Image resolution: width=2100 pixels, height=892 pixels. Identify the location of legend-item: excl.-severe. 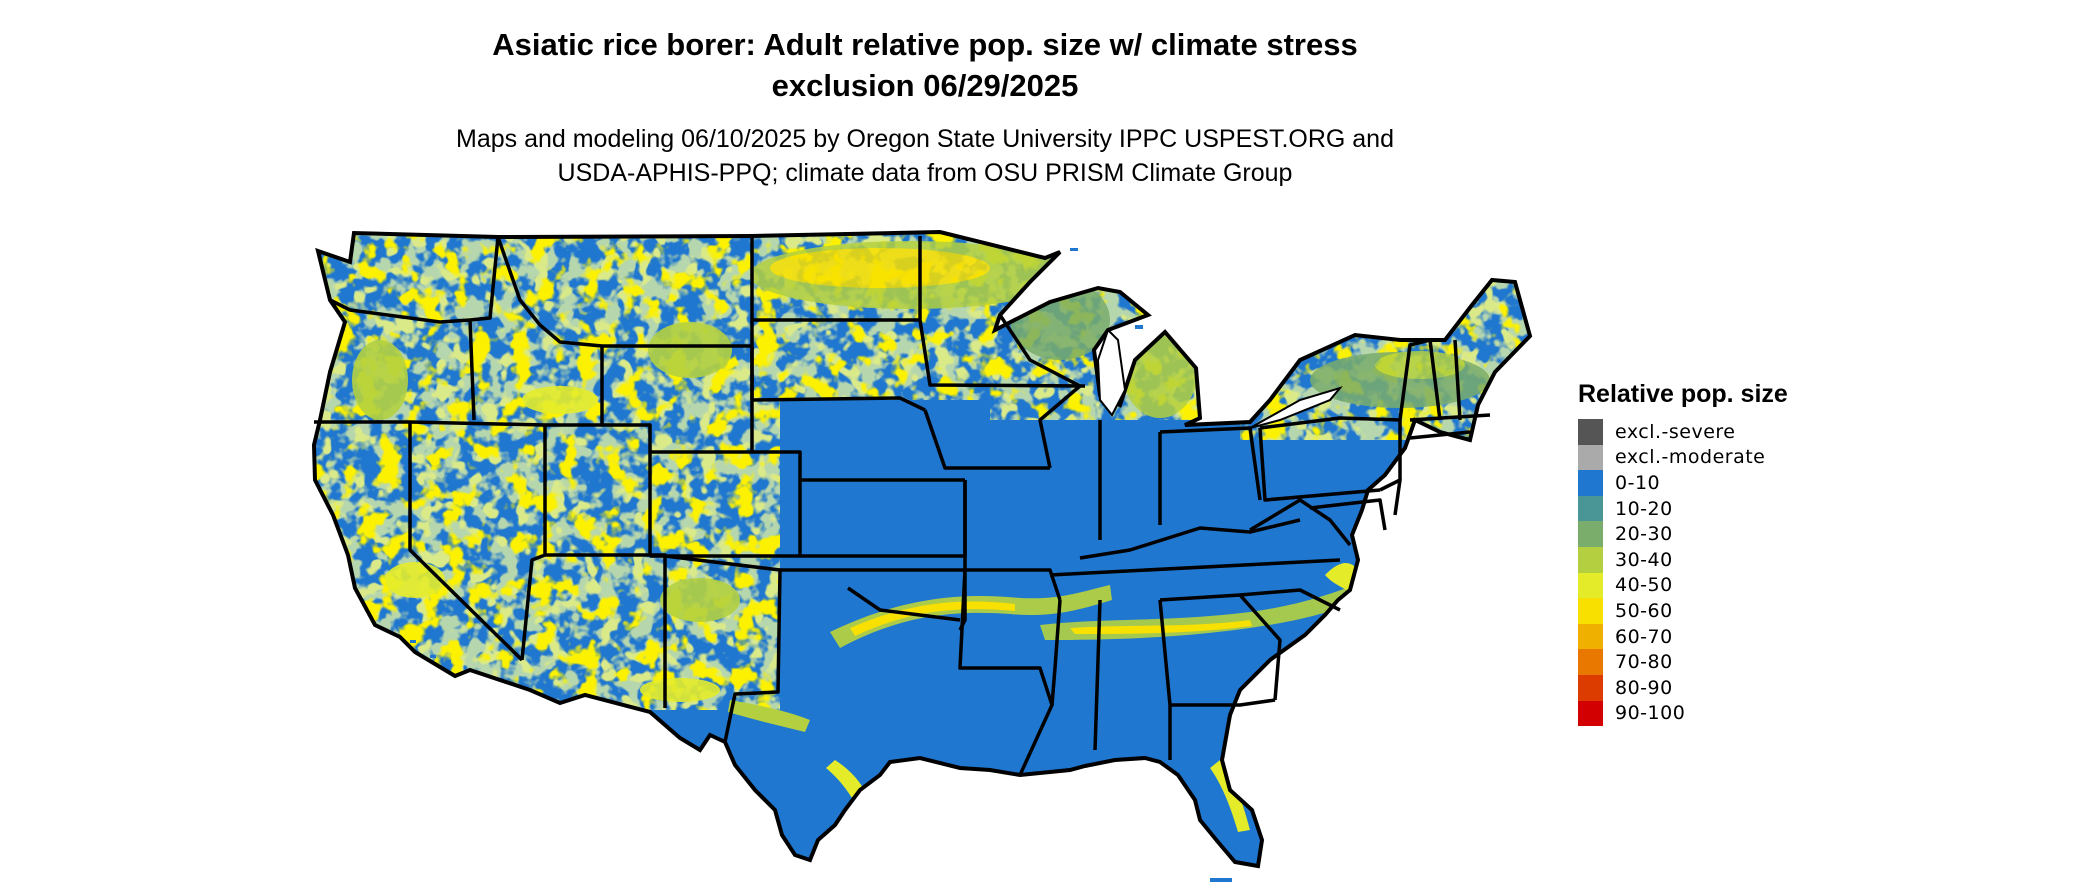
(1683, 432).